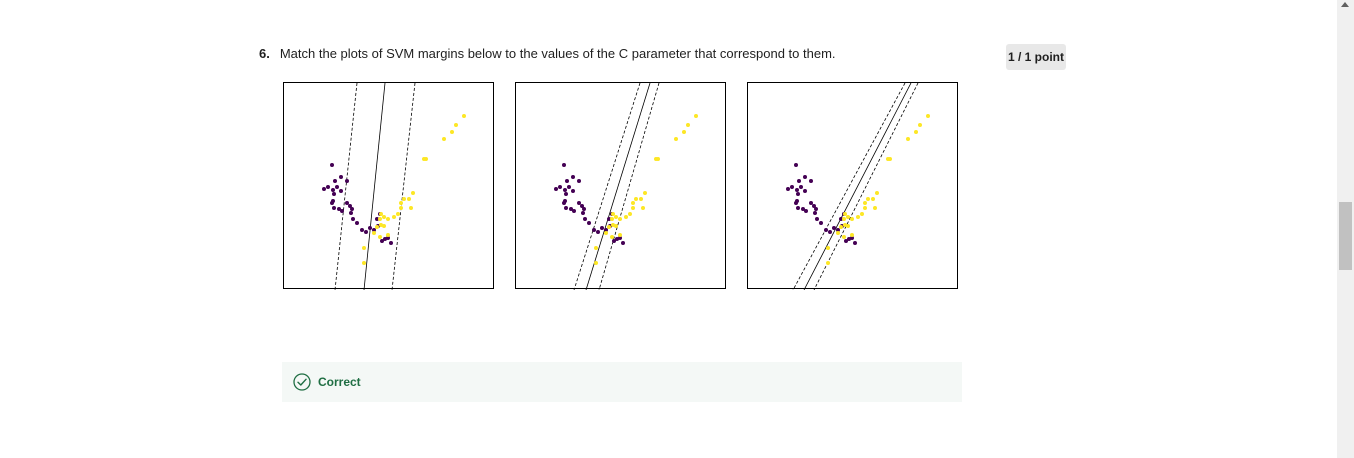 This screenshot has height=458, width=1354. What do you see at coordinates (302, 382) in the screenshot?
I see `check-circle-icon` at bounding box center [302, 382].